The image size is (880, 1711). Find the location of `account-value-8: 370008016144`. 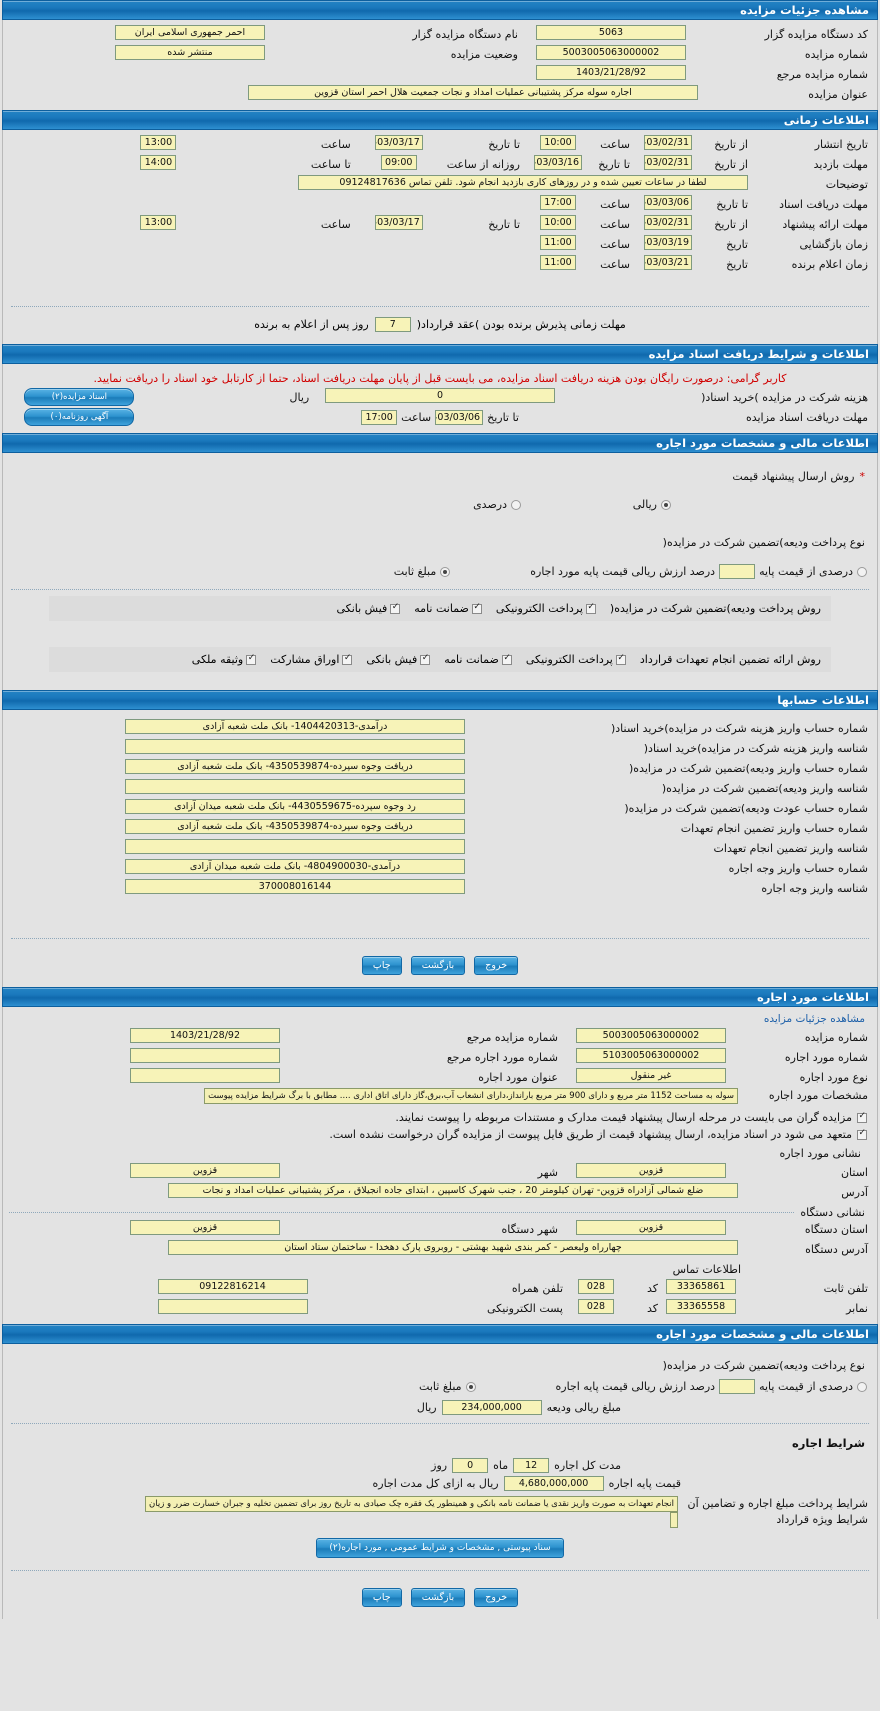

account-value-8: 370008016144 is located at coordinates (295, 886).